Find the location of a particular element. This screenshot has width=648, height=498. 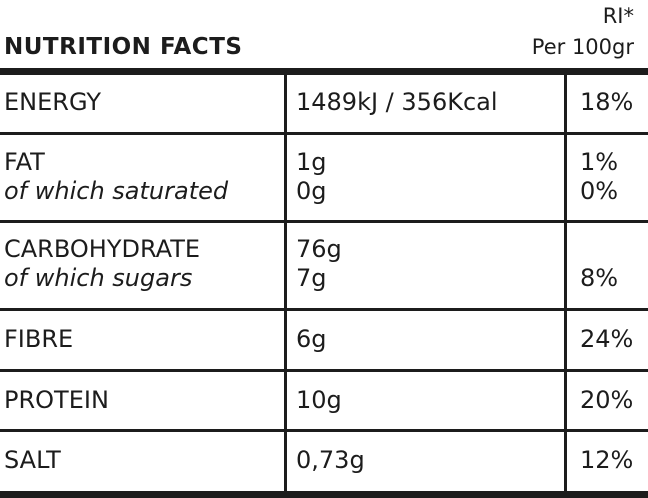

row-sub-ri: 0% is located at coordinates (599, 191).